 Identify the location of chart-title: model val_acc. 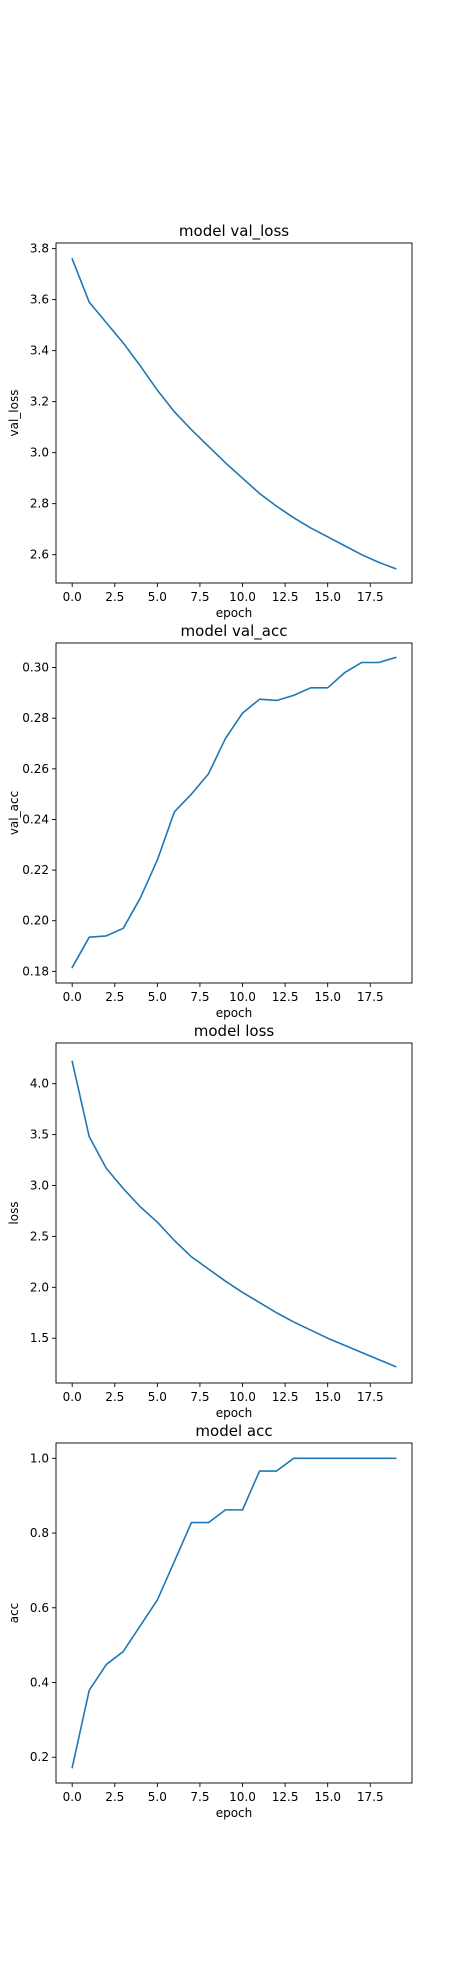
(234, 631).